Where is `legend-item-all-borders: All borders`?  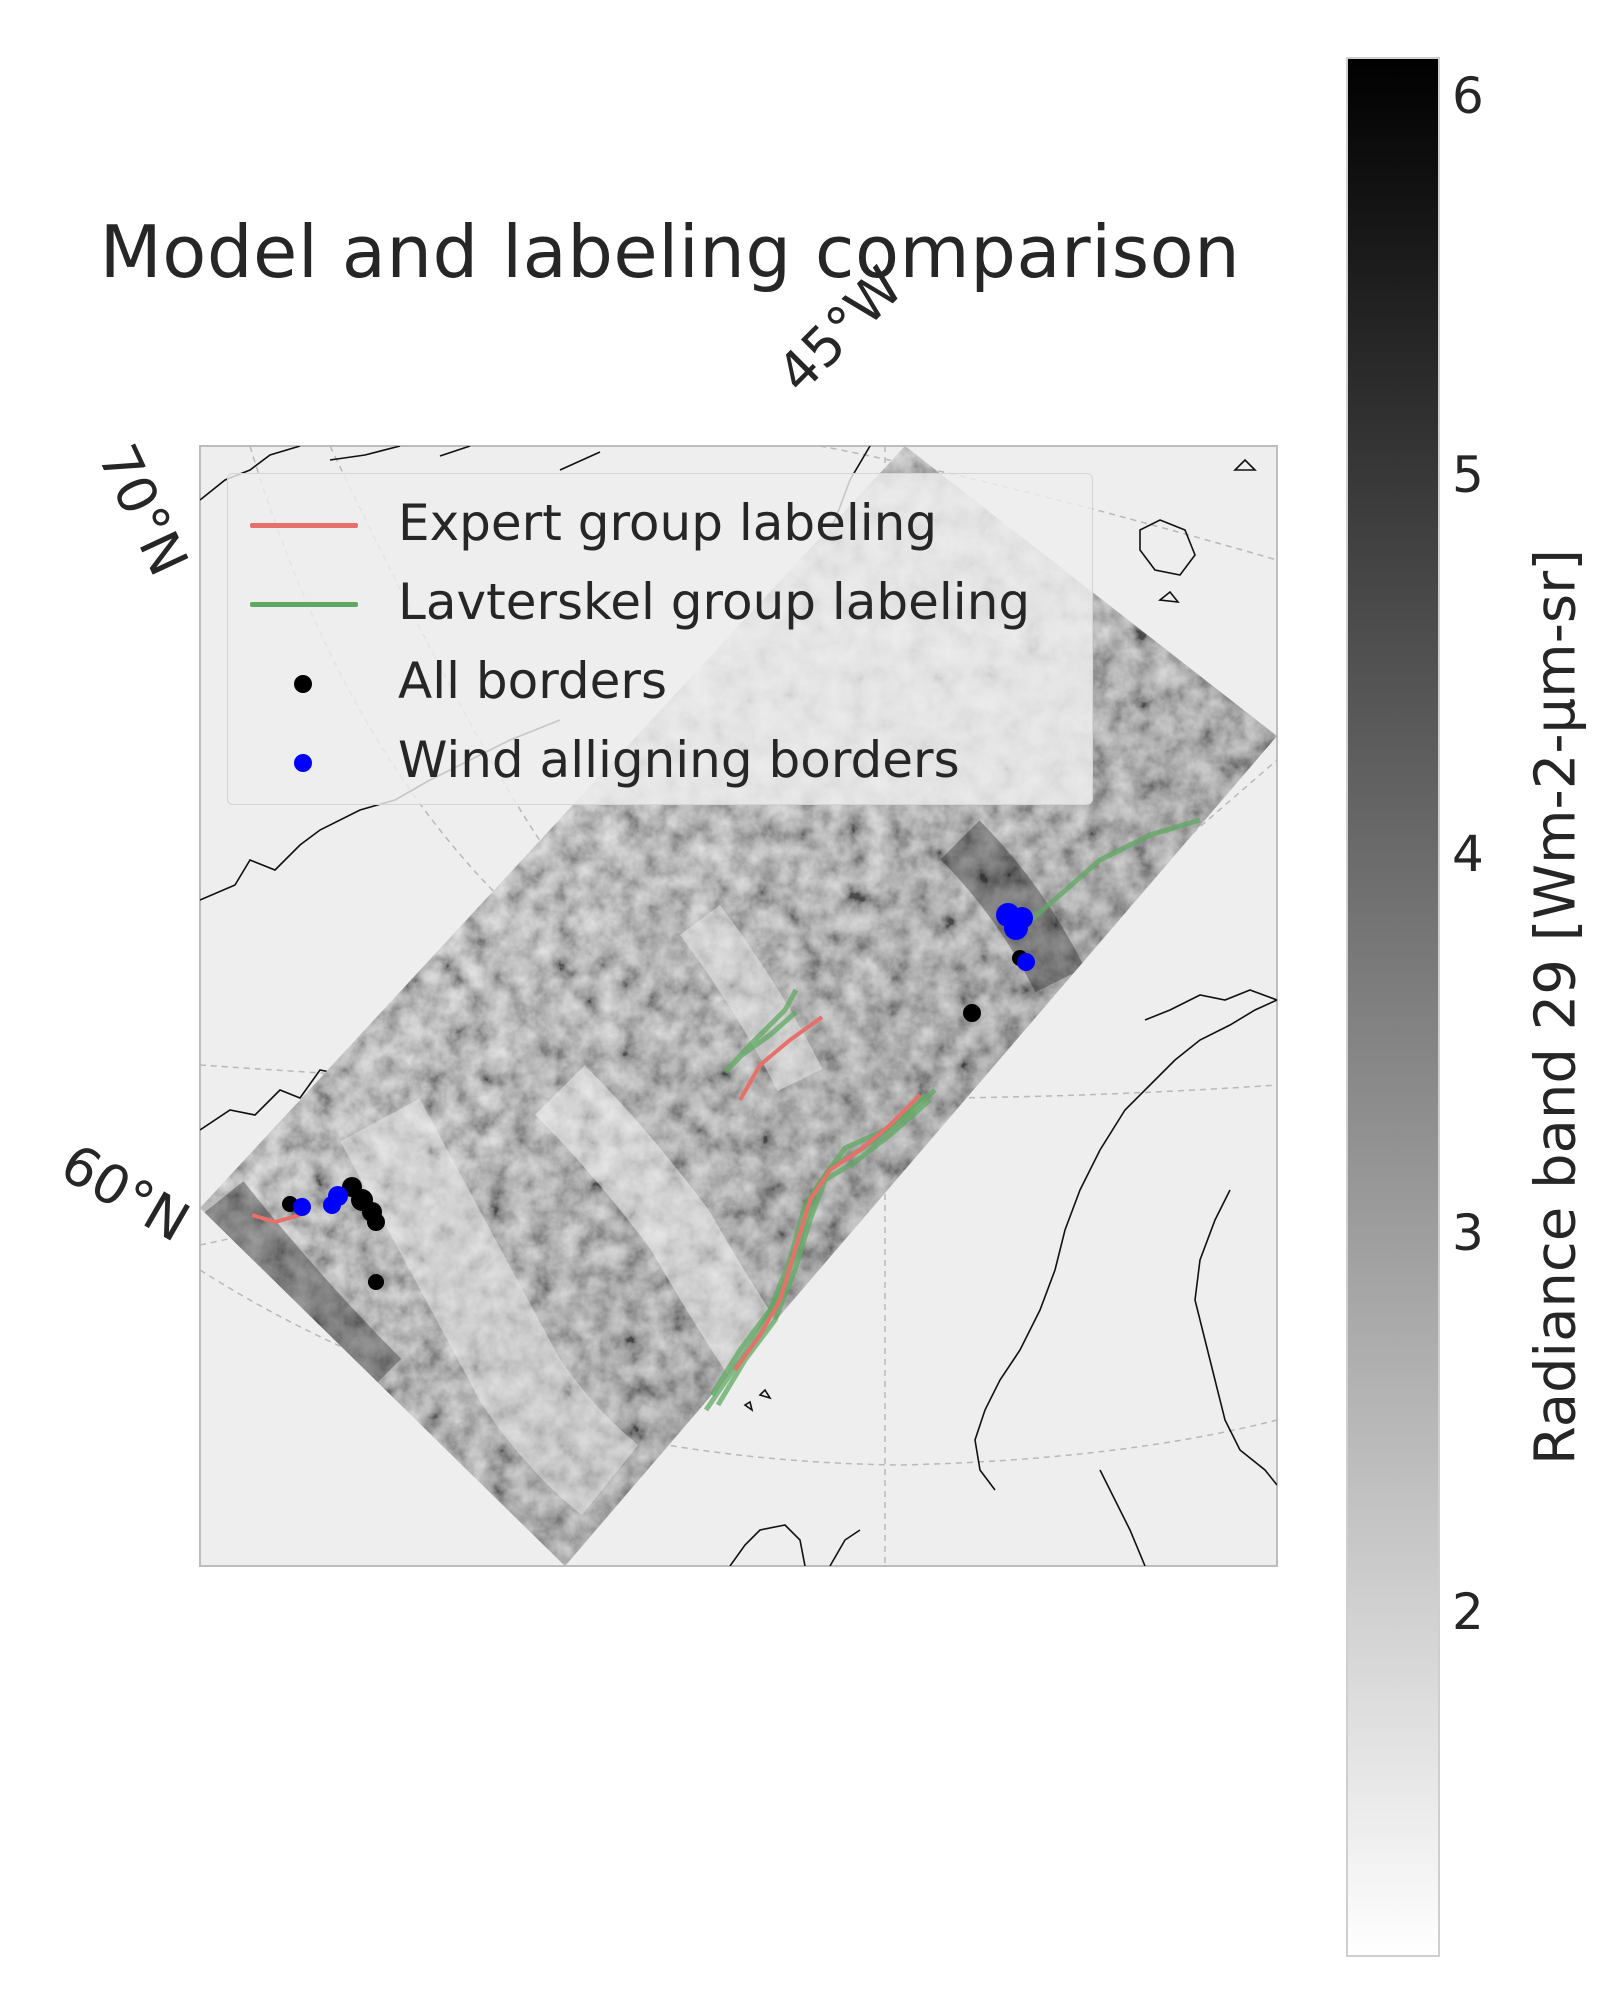
legend-item-all-borders: All borders is located at coordinates (660, 683).